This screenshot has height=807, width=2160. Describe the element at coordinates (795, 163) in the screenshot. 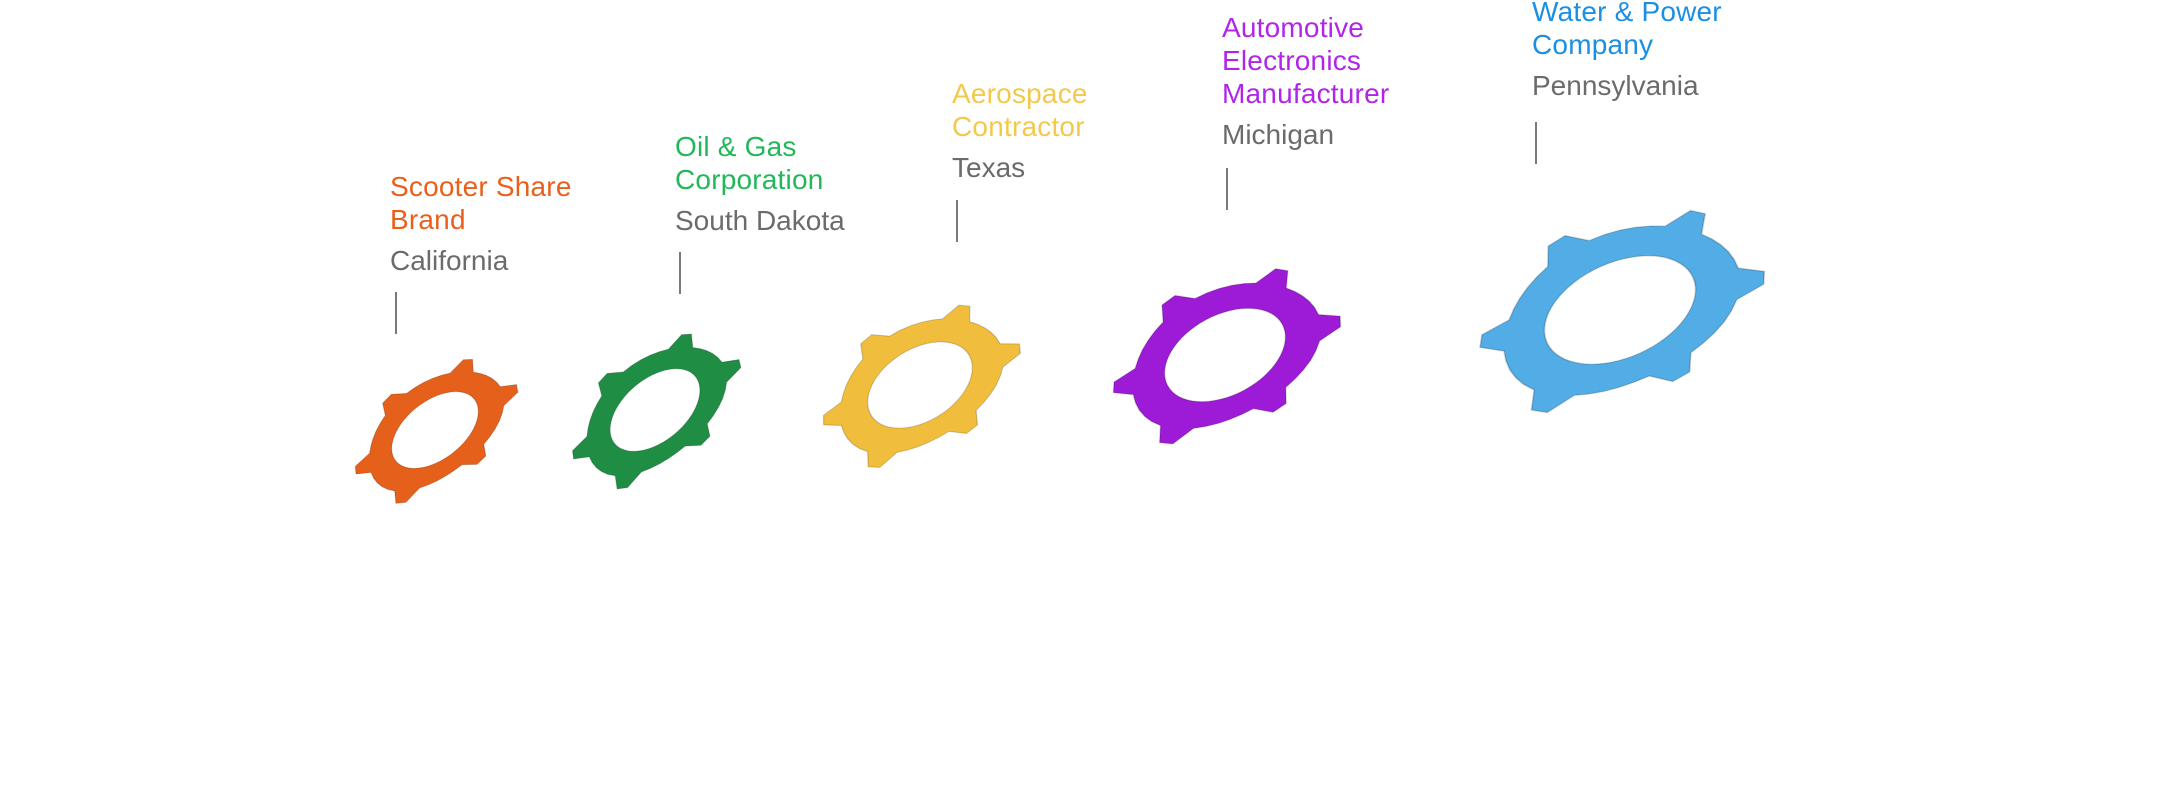

I see `client-title: Oil & Gas Corporation` at that location.